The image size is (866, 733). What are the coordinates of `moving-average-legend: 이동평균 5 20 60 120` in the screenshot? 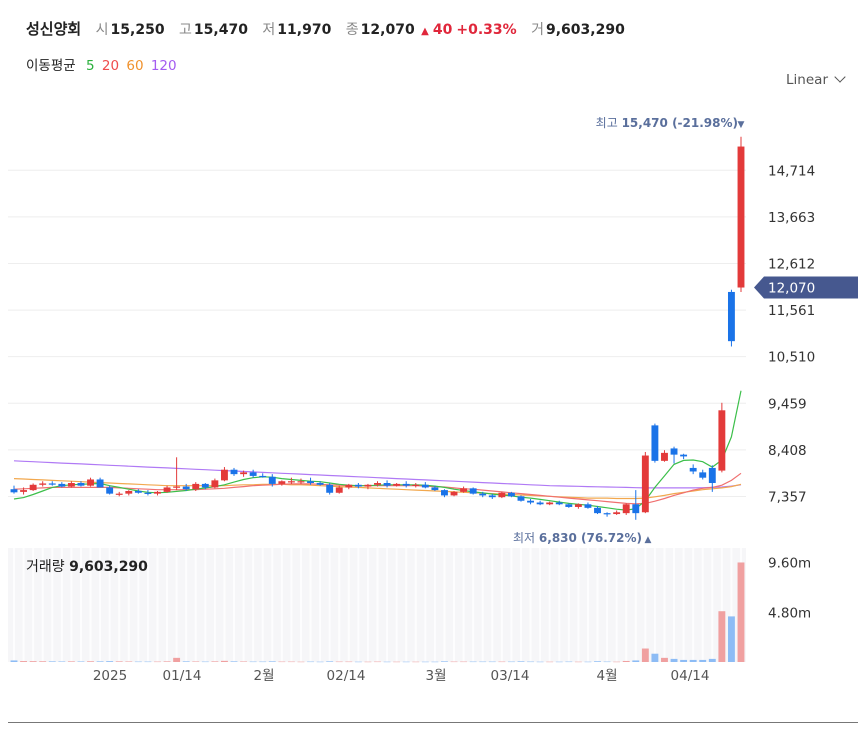 It's located at (103, 64).